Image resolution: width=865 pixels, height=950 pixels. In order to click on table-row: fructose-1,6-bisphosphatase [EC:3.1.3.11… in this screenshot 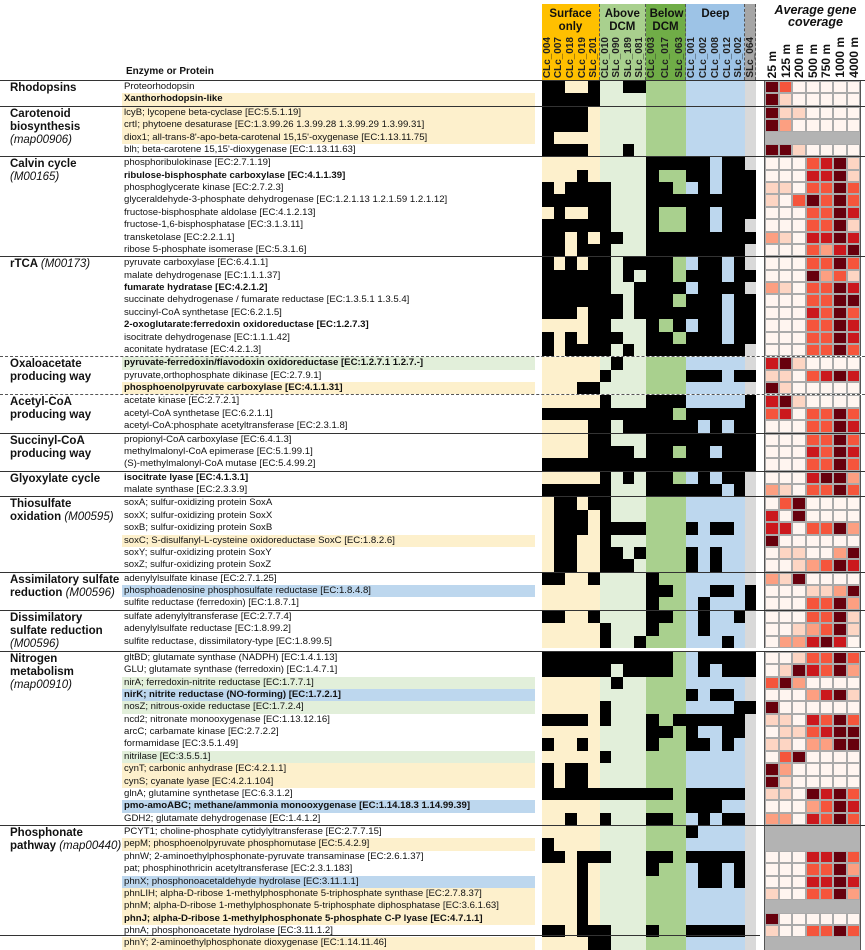, I will do `click(493, 225)`.